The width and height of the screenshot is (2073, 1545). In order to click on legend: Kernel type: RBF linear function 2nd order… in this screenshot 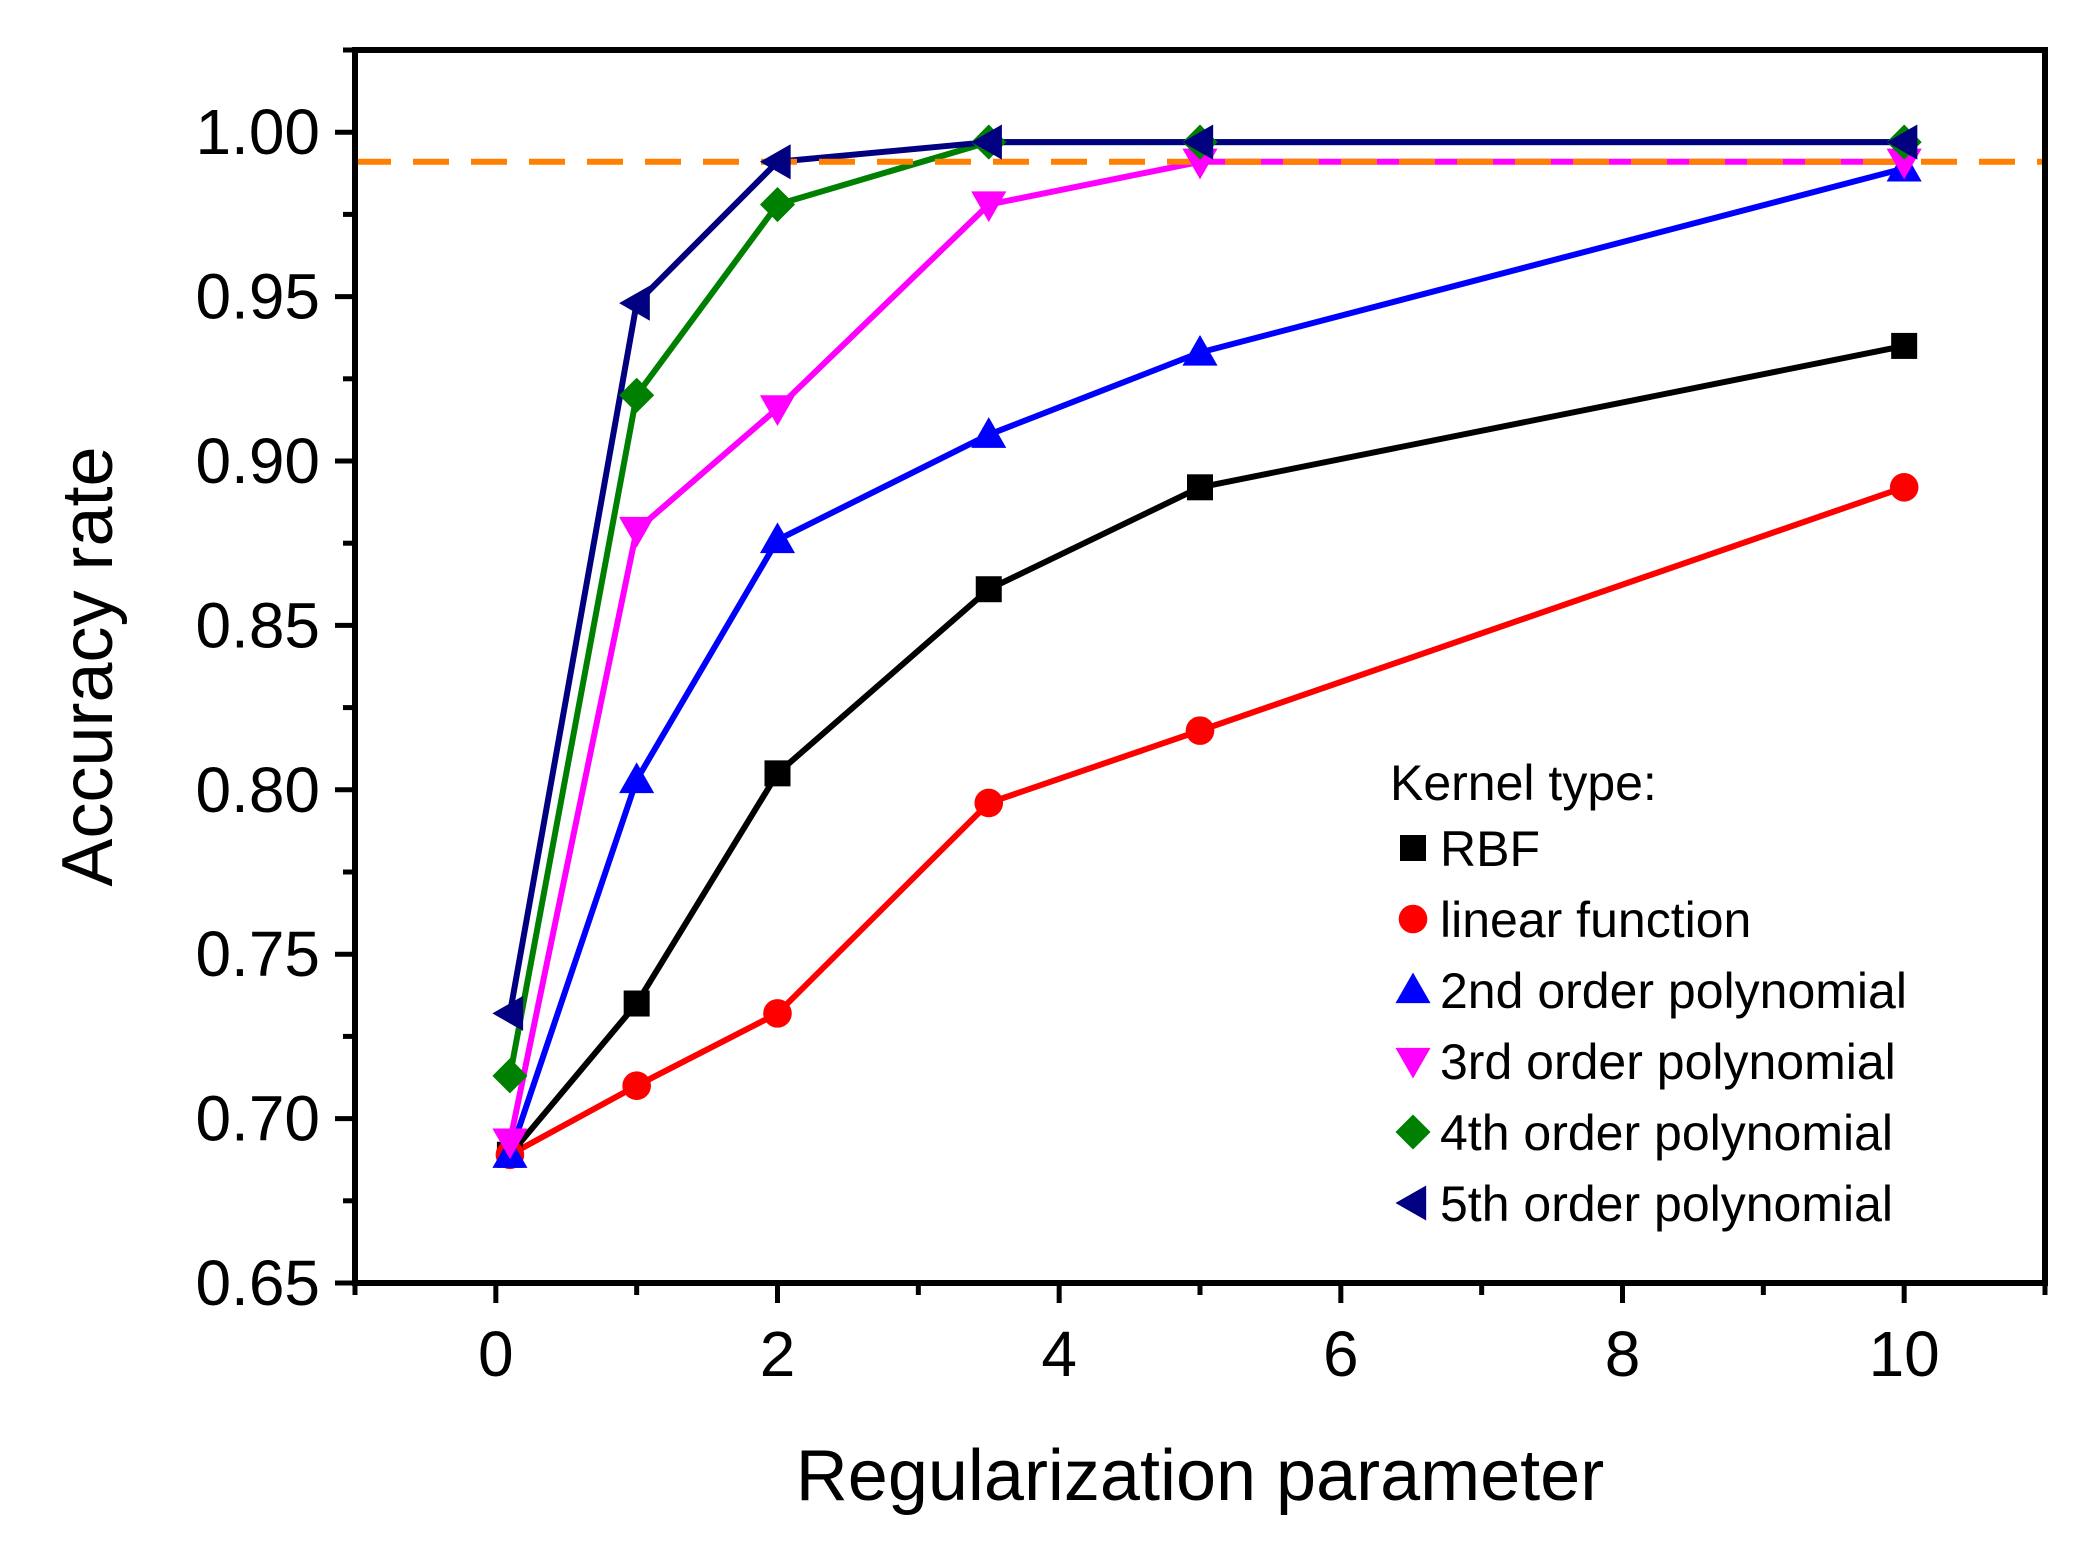, I will do `click(1648, 993)`.